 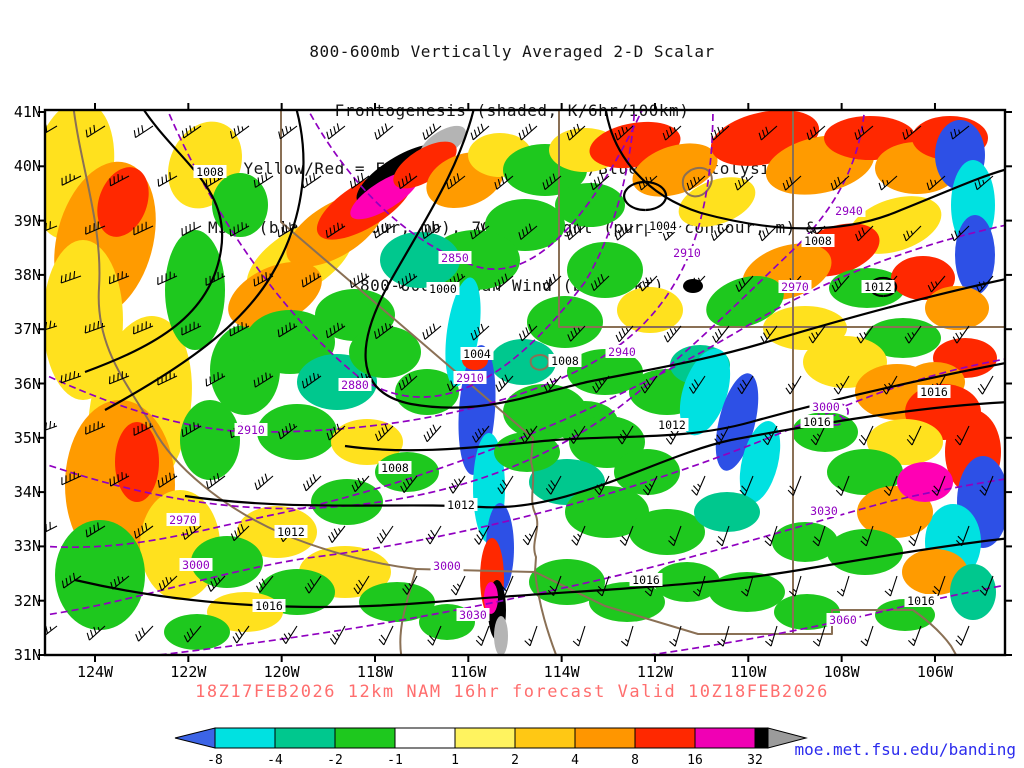 What do you see at coordinates (355, 385) in the screenshot?
I see `svg-text: 2880` at bounding box center [355, 385].